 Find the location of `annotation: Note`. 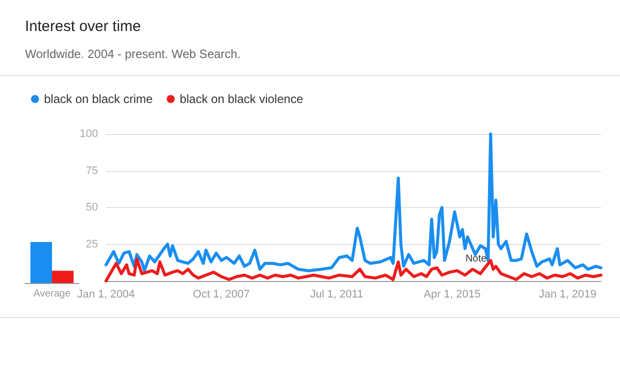

annotation: Note is located at coordinates (476, 259).